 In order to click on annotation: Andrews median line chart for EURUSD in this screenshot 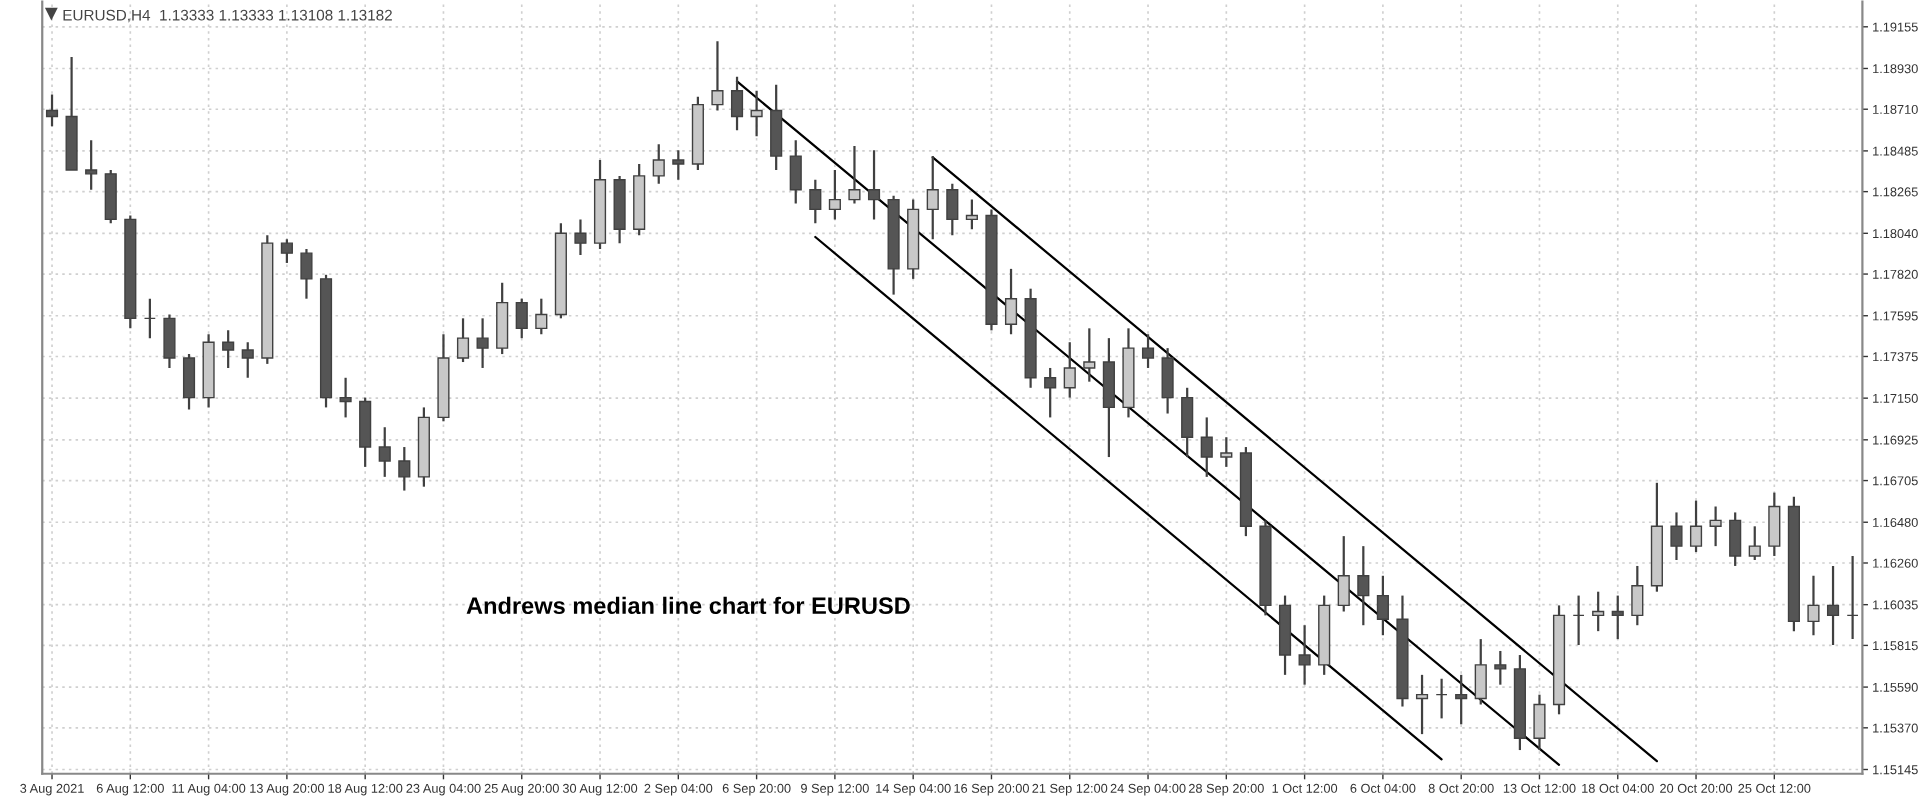, I will do `click(688, 605)`.